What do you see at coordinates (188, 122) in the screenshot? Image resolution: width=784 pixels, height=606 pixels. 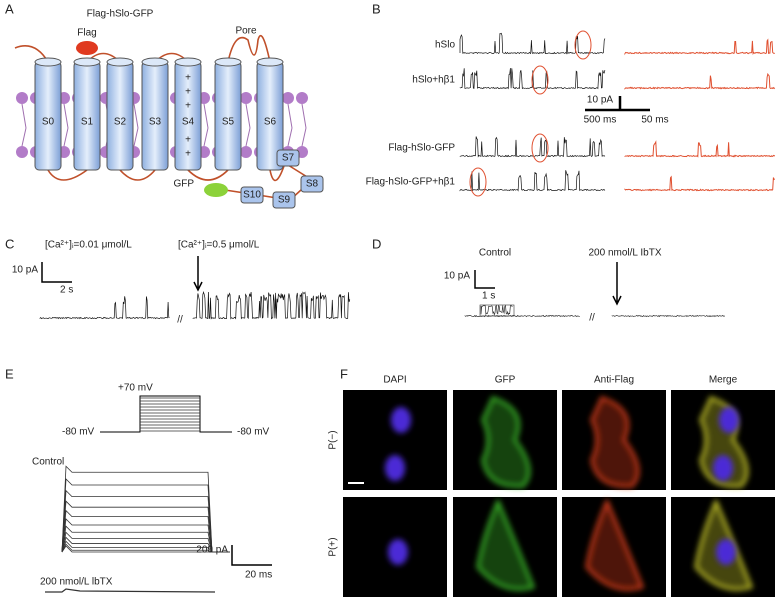 I see `segment-label: S4` at bounding box center [188, 122].